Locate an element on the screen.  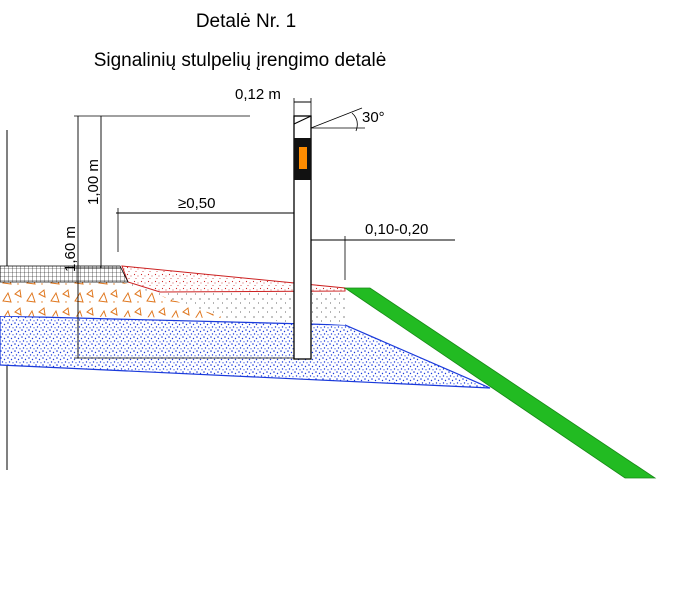
label-height-total: 1,60 m is located at coordinates (70, 249).